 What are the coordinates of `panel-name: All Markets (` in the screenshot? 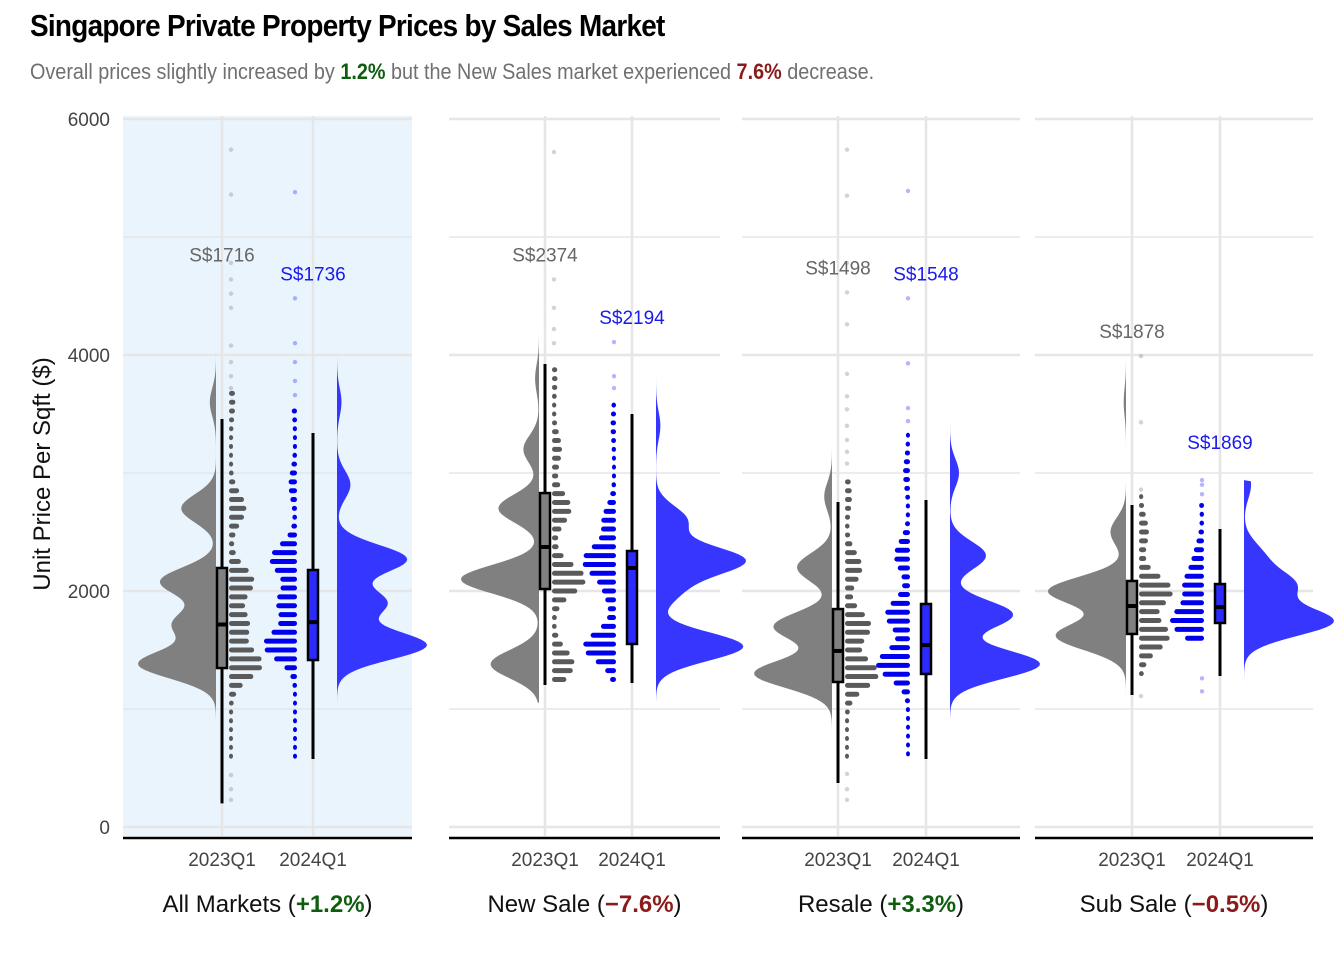 It's located at (228, 904).